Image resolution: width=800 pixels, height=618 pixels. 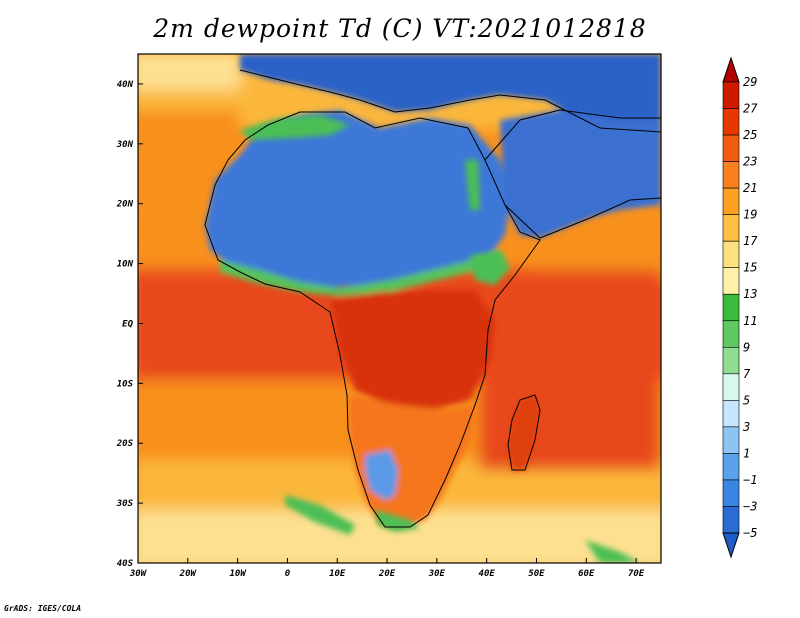 What do you see at coordinates (125, 145) in the screenshot?
I see `lat-tick-label: 30N` at bounding box center [125, 145].